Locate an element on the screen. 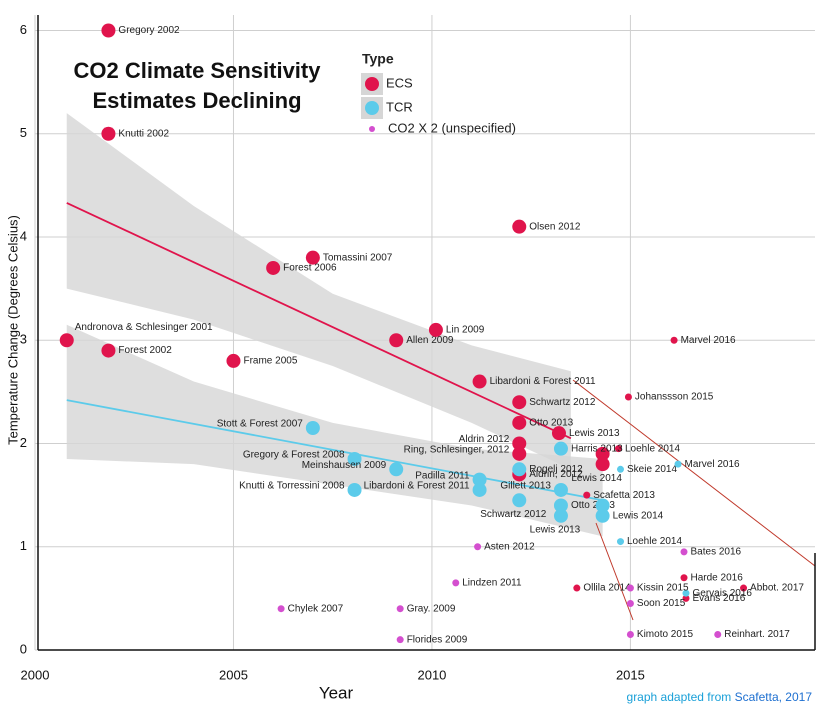 The height and width of the screenshot is (718, 820). legend-title: Type is located at coordinates (378, 59).